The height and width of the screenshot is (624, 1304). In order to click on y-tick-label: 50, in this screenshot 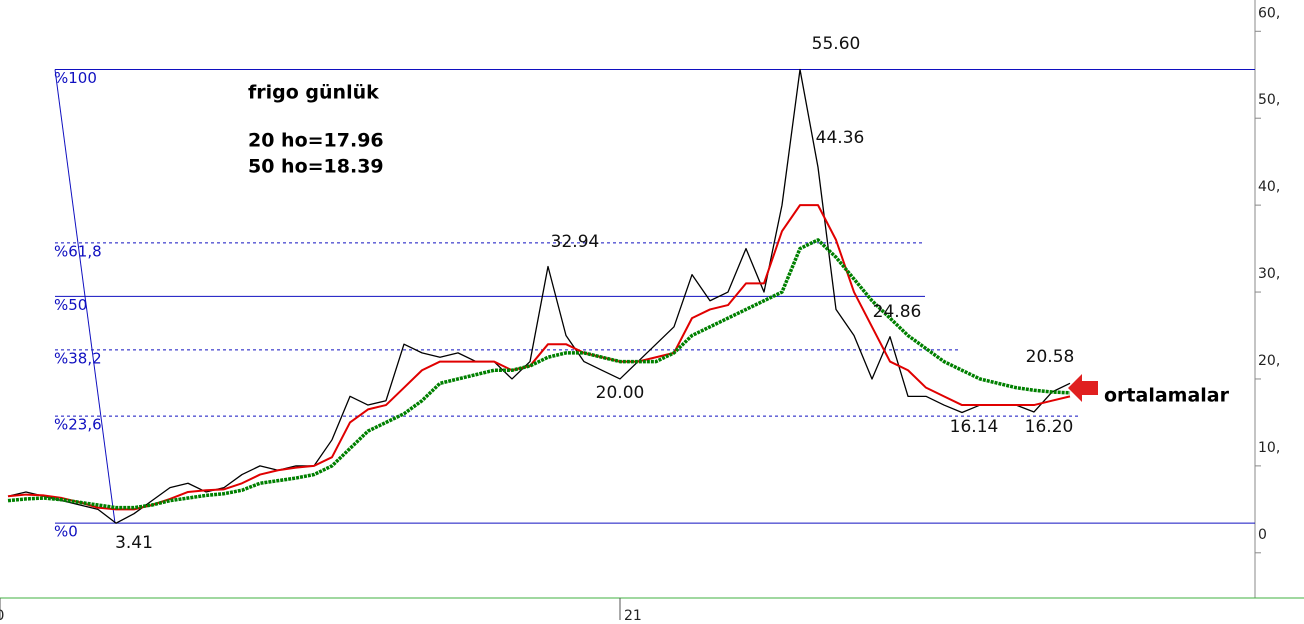, I will do `click(1269, 100)`.